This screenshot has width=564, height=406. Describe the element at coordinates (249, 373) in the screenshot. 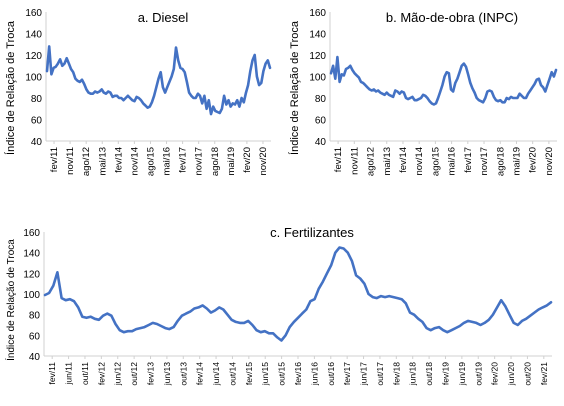

I see `x-tick-label: fev/15` at that location.